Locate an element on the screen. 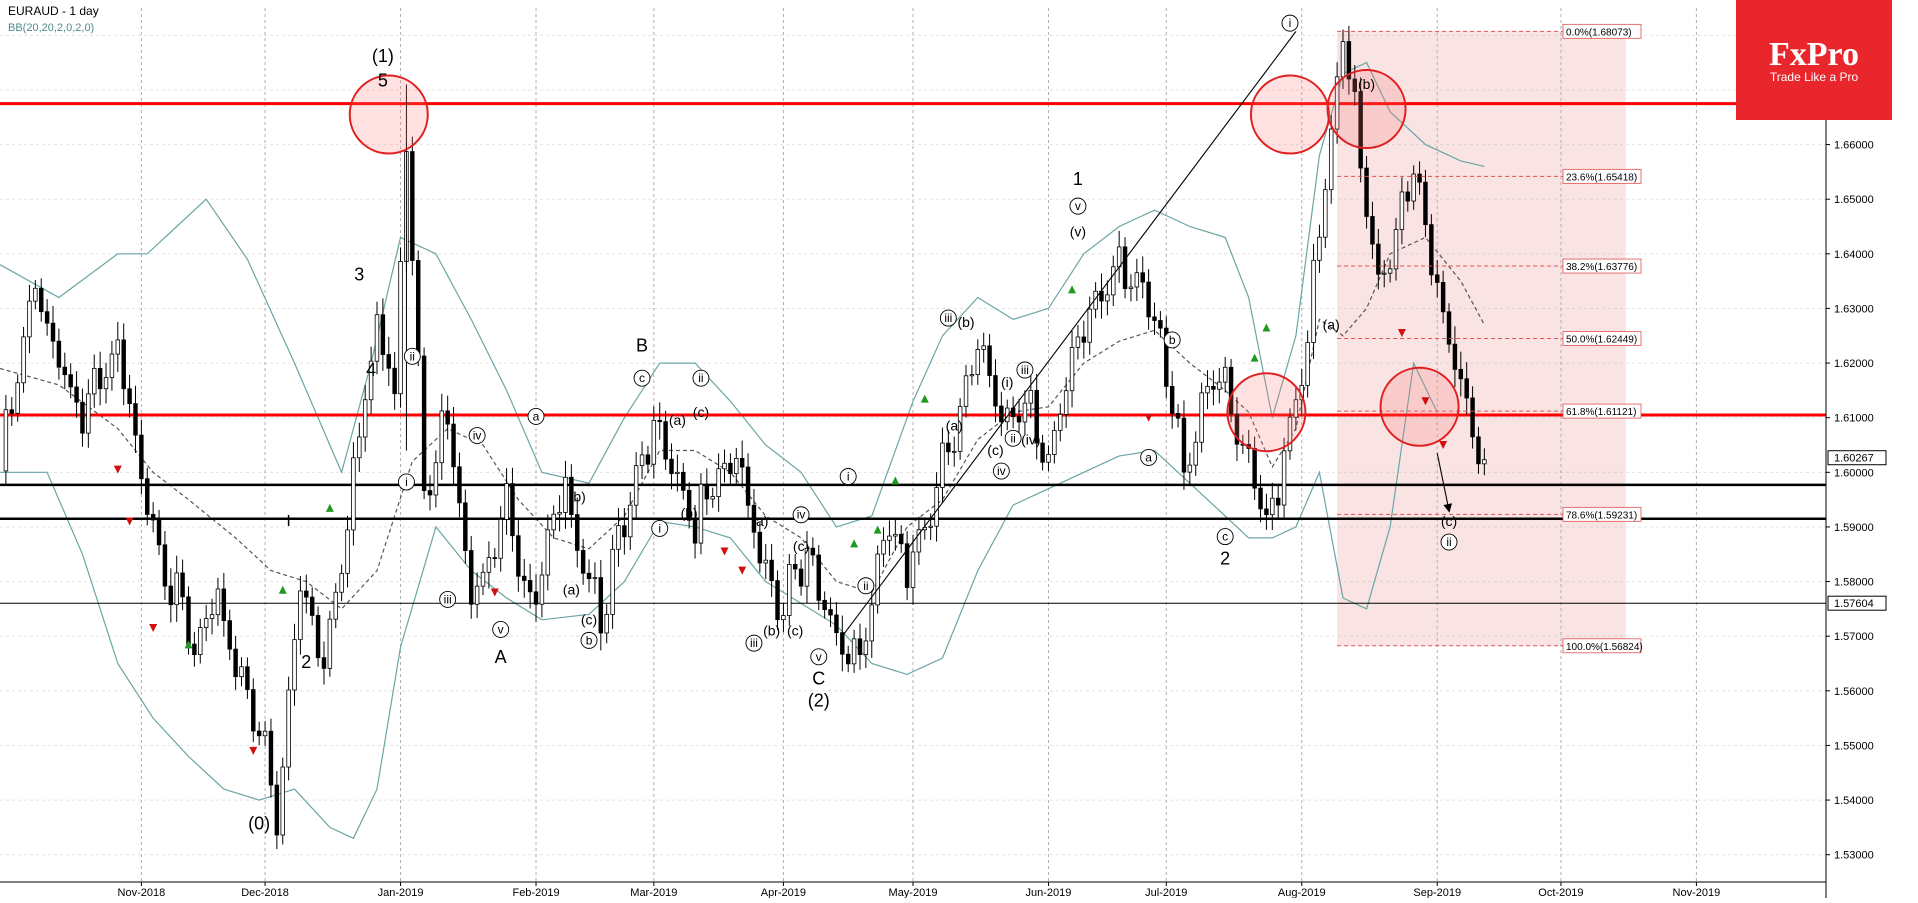 The image size is (1918, 903). wave-label-text: i is located at coordinates (659, 528).